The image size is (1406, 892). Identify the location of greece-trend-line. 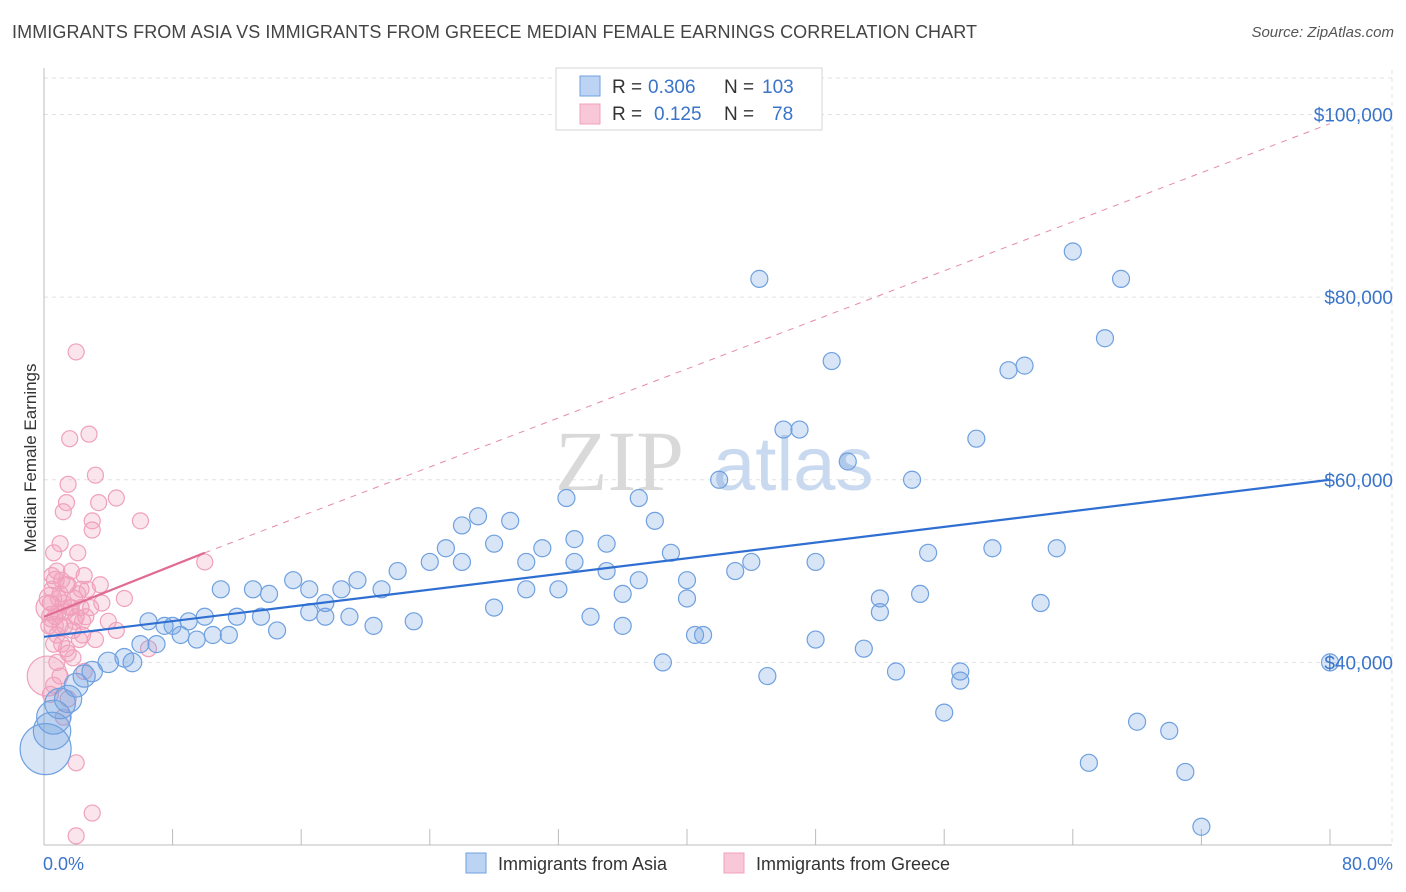
(124, 584).